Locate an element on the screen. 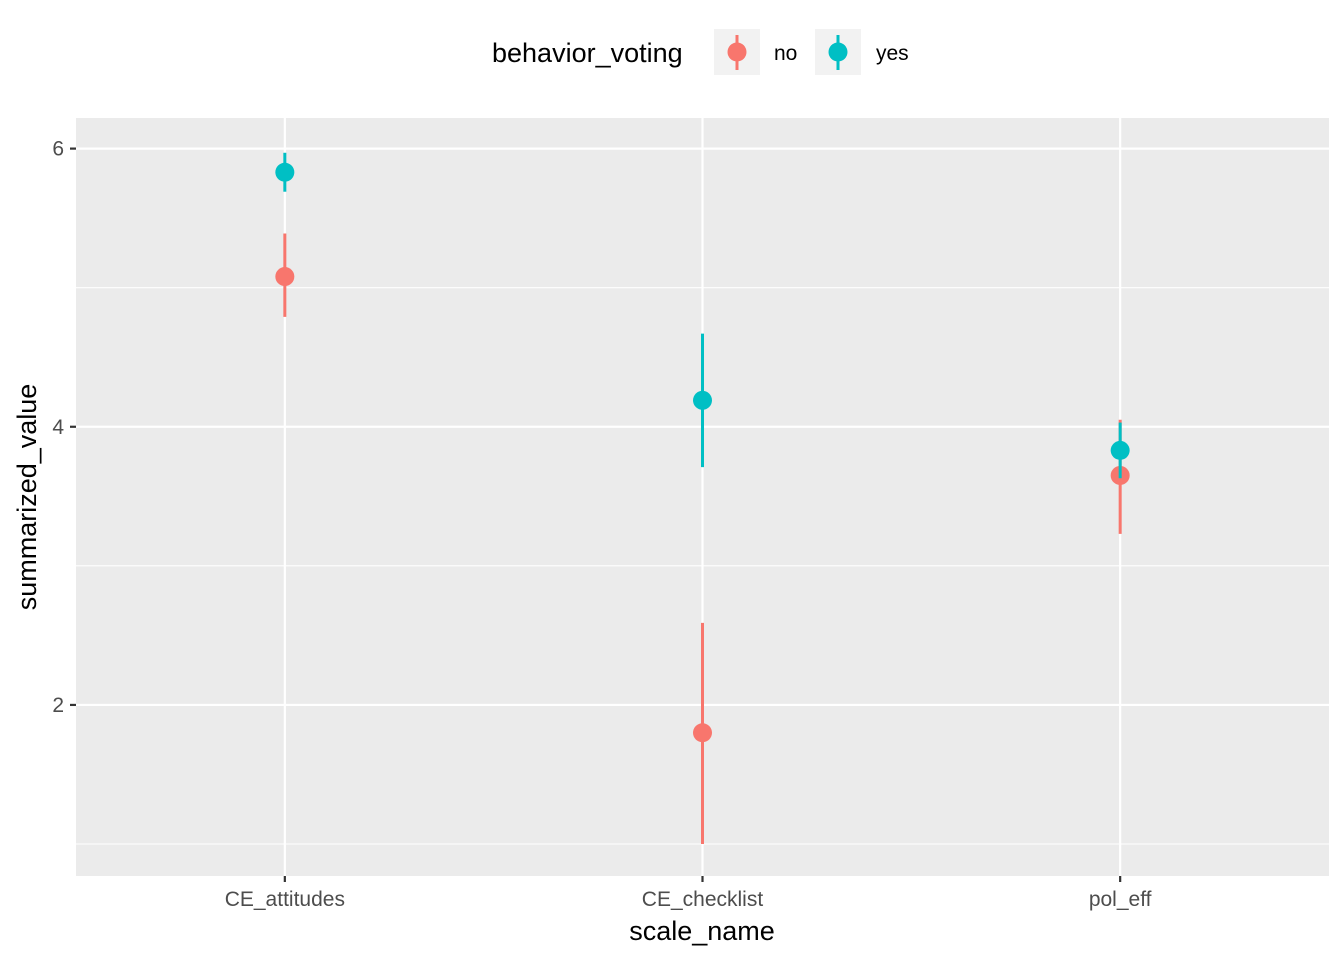 The width and height of the screenshot is (1344, 960). x-axis: CE_attitudes CE_checklist pol_eff is located at coordinates (688, 893).